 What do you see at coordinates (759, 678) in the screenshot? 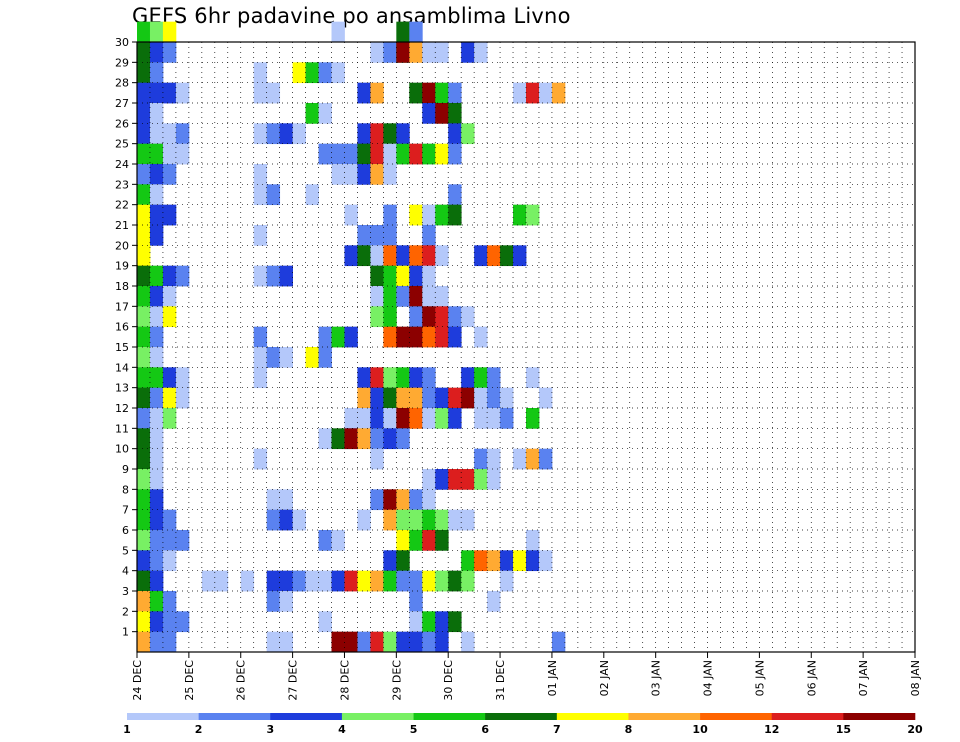
I see `x-tick-label: 05 JAN` at bounding box center [759, 678].